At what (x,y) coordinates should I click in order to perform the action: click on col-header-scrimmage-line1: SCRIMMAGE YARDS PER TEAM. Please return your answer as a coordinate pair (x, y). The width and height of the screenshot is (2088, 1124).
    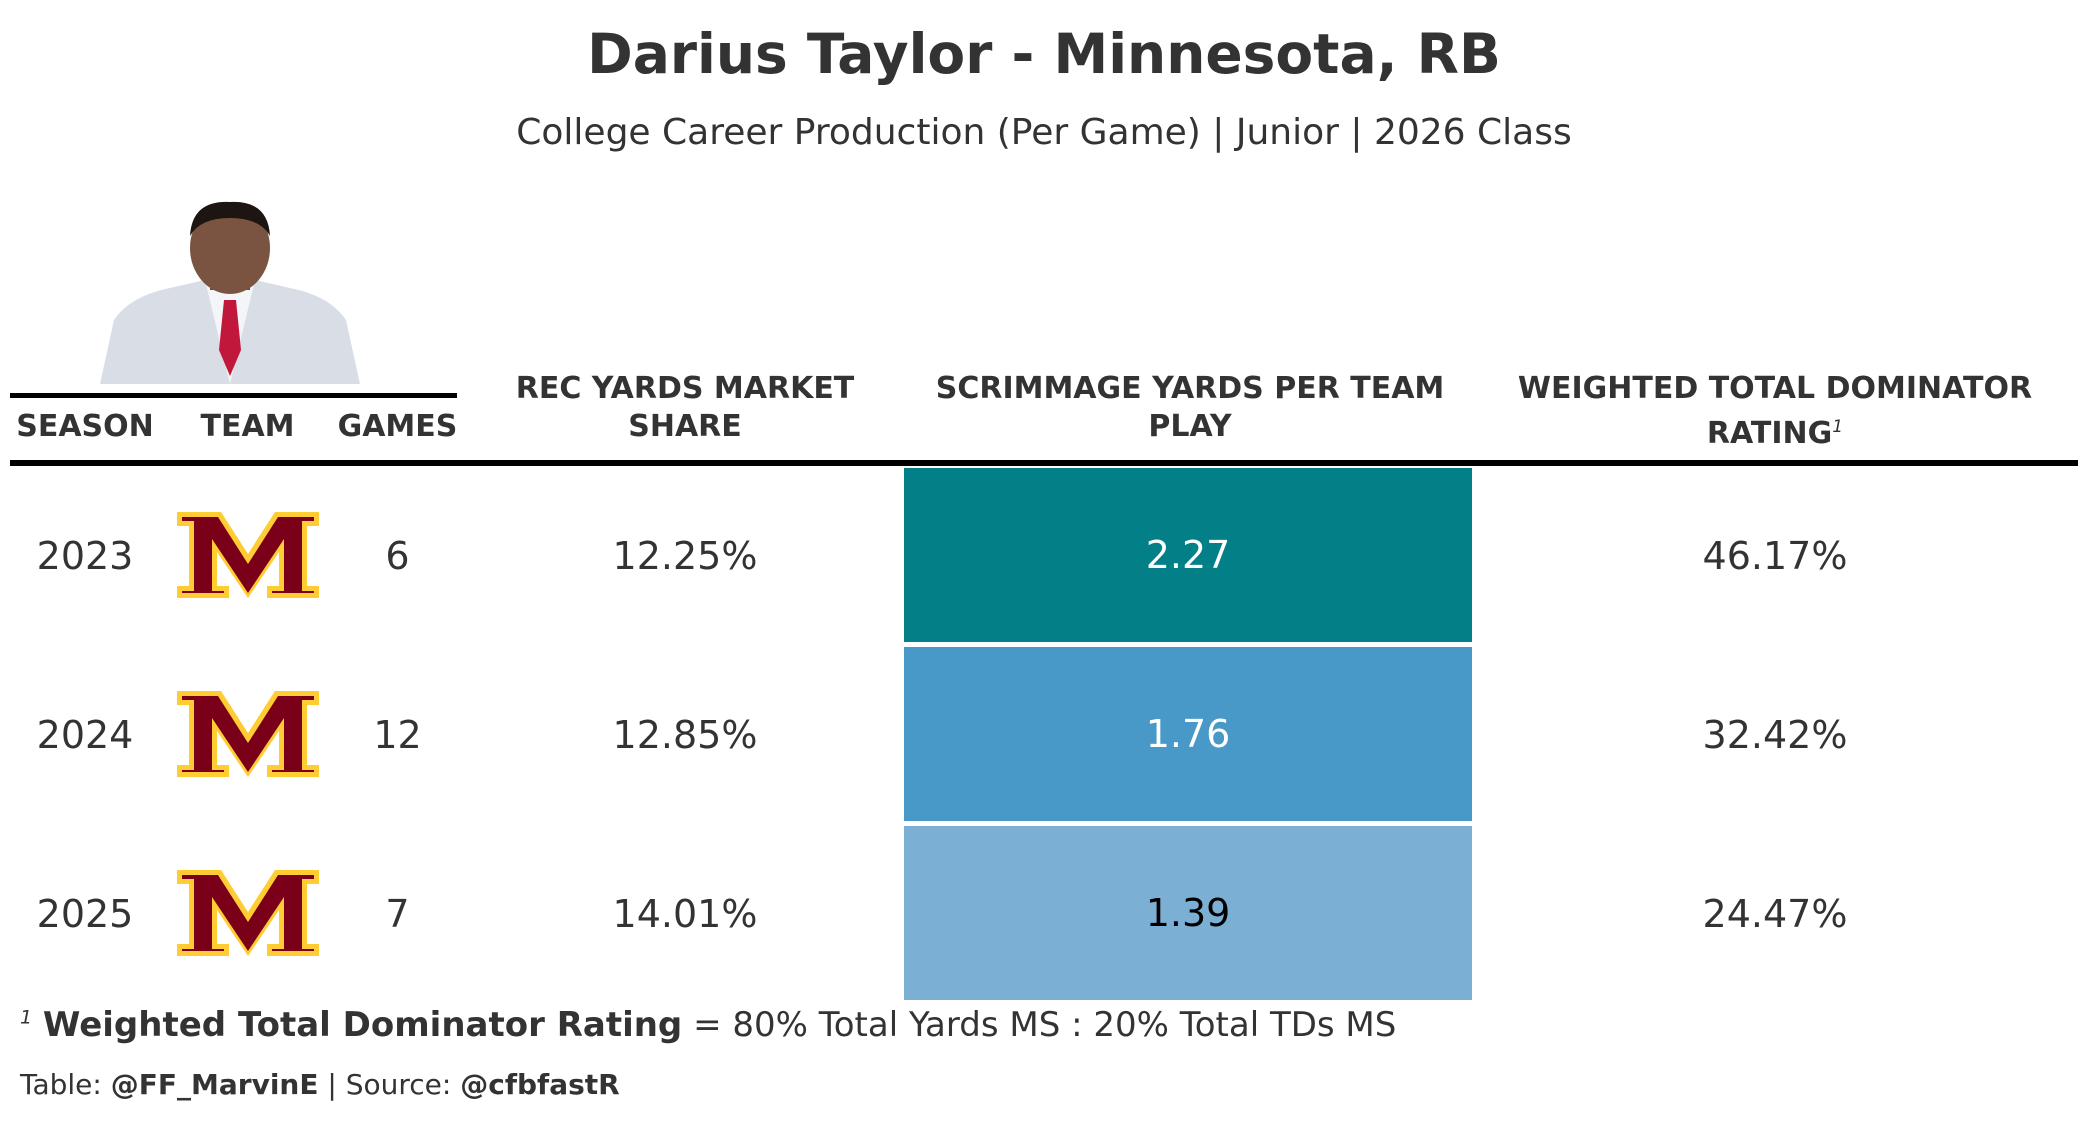
    Looking at the image, I should click on (1190, 388).